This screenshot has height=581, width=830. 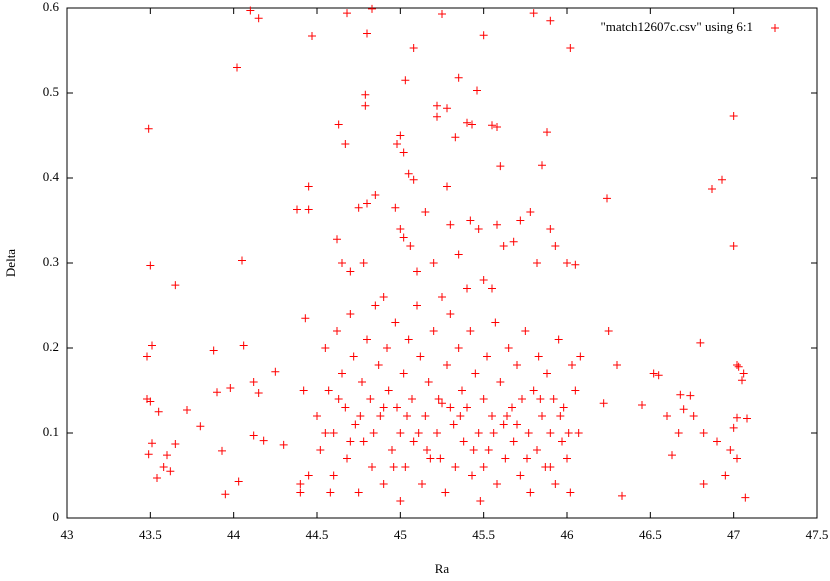 What do you see at coordinates (51, 431) in the screenshot?
I see `y-tick-label: 0.1` at bounding box center [51, 431].